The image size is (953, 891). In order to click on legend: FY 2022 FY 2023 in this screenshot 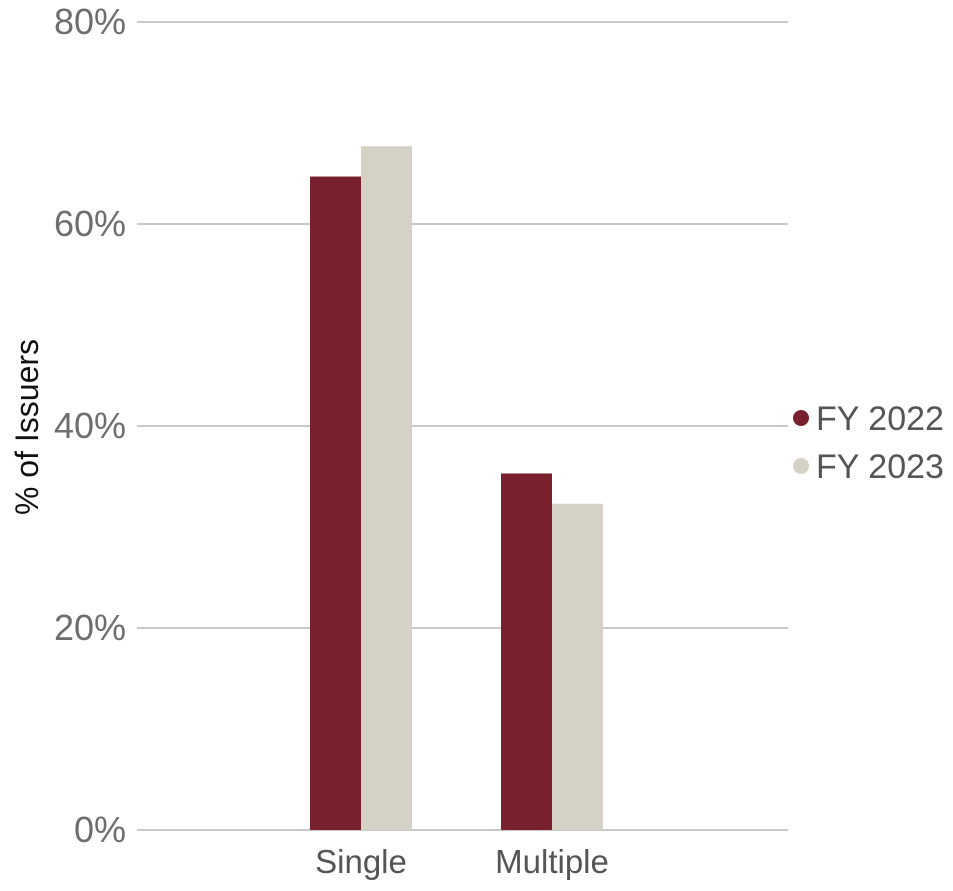, I will do `click(868, 443)`.